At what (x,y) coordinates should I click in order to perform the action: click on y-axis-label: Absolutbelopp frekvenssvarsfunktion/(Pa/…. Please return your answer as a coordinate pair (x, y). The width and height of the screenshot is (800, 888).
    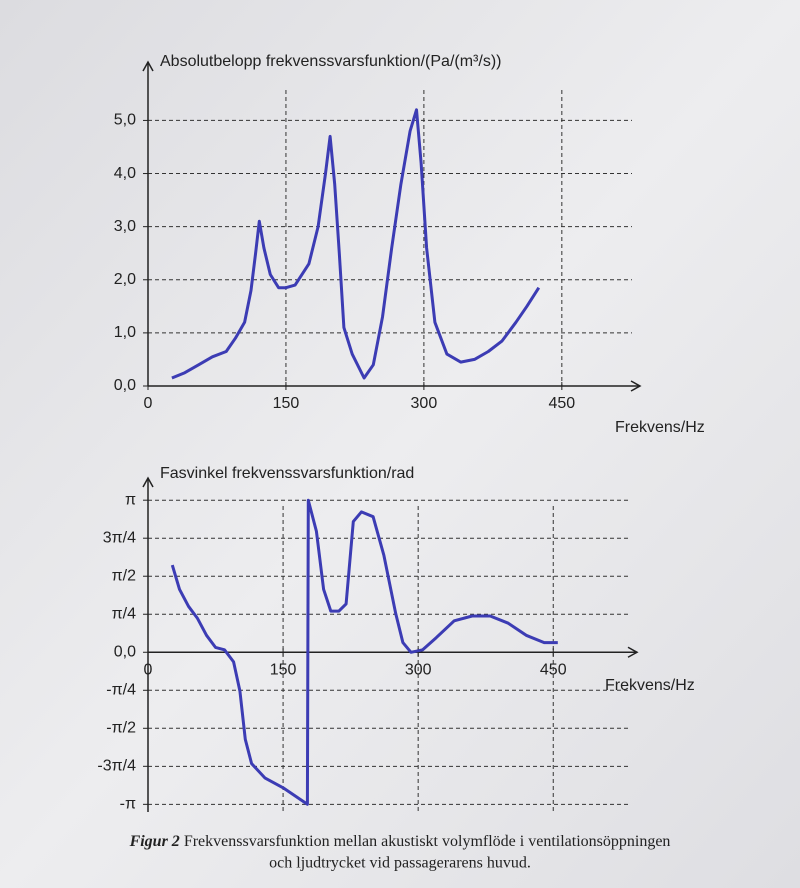
    Looking at the image, I should click on (330, 61).